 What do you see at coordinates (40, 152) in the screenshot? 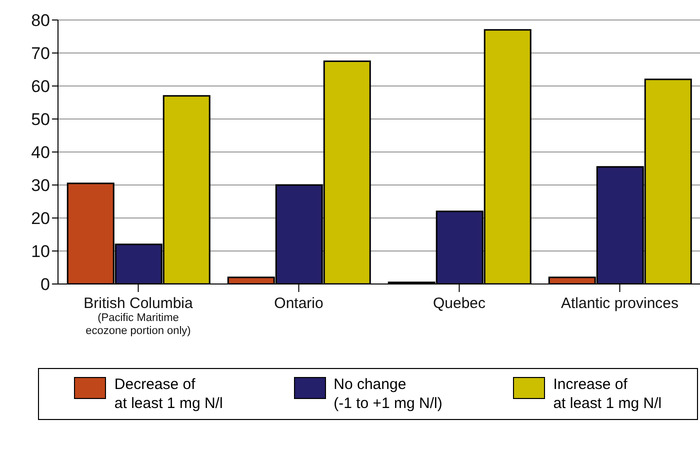
I see `y-tick-label: 40` at bounding box center [40, 152].